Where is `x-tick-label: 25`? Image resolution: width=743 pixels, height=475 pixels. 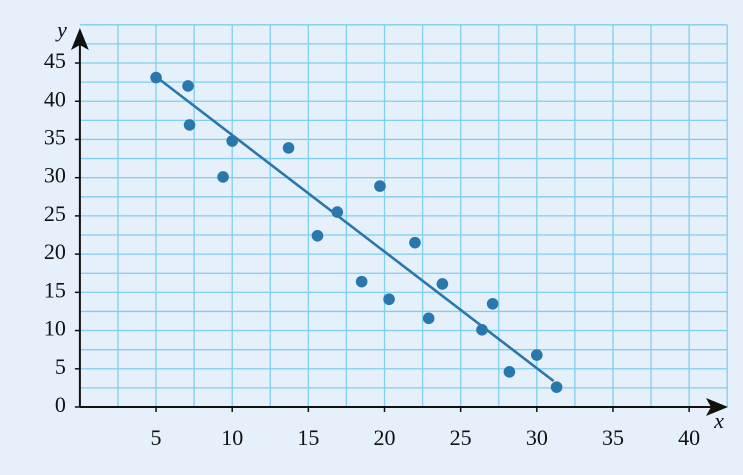 x-tick-label: 25 is located at coordinates (461, 437).